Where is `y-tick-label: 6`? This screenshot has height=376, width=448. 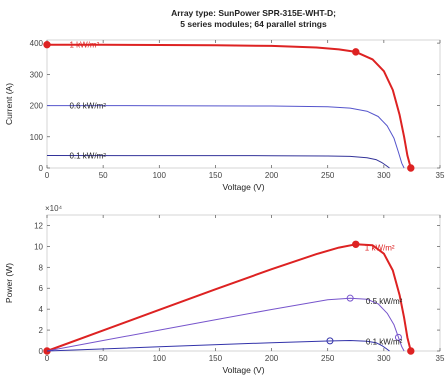 y-tick-label: 6 is located at coordinates (41, 288).